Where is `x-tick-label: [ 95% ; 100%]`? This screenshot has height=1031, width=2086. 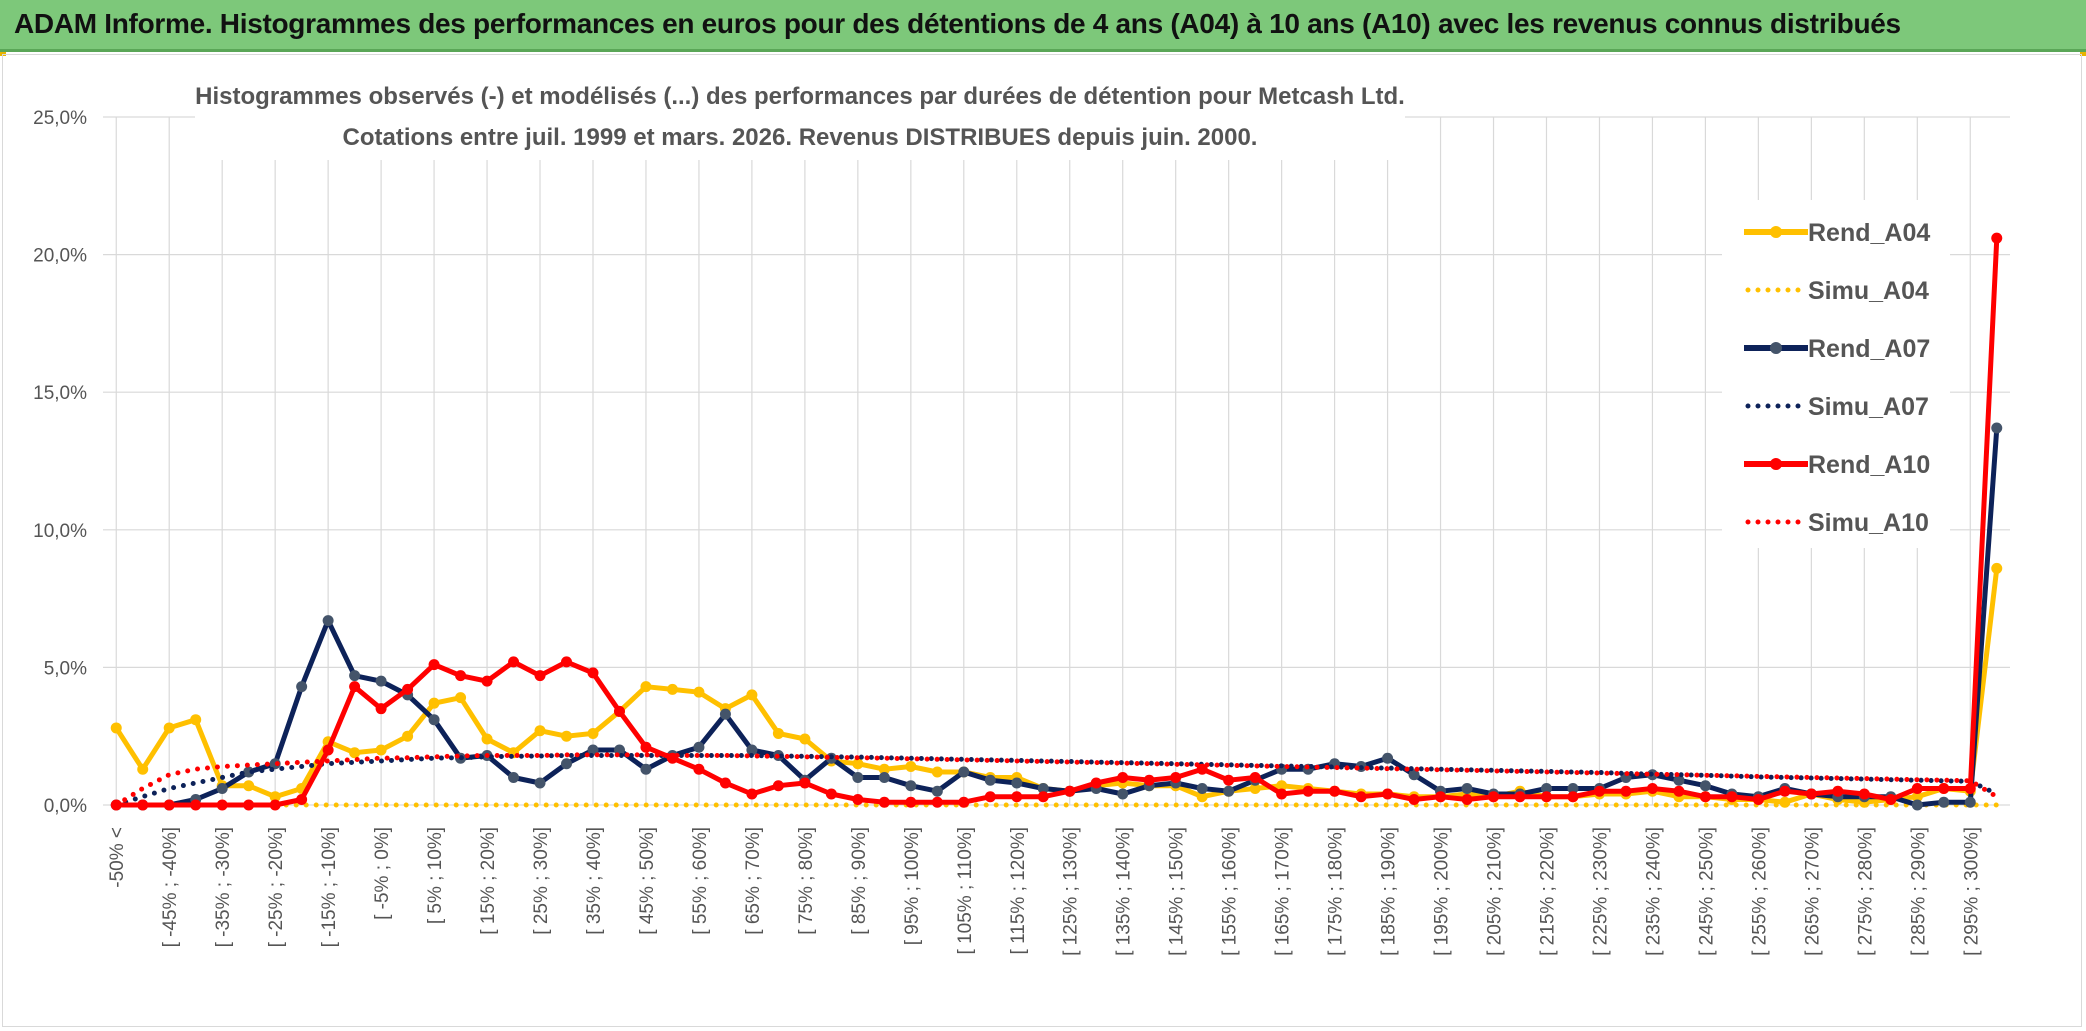 x-tick-label: [ 95% ; 100%] is located at coordinates (912, 886).